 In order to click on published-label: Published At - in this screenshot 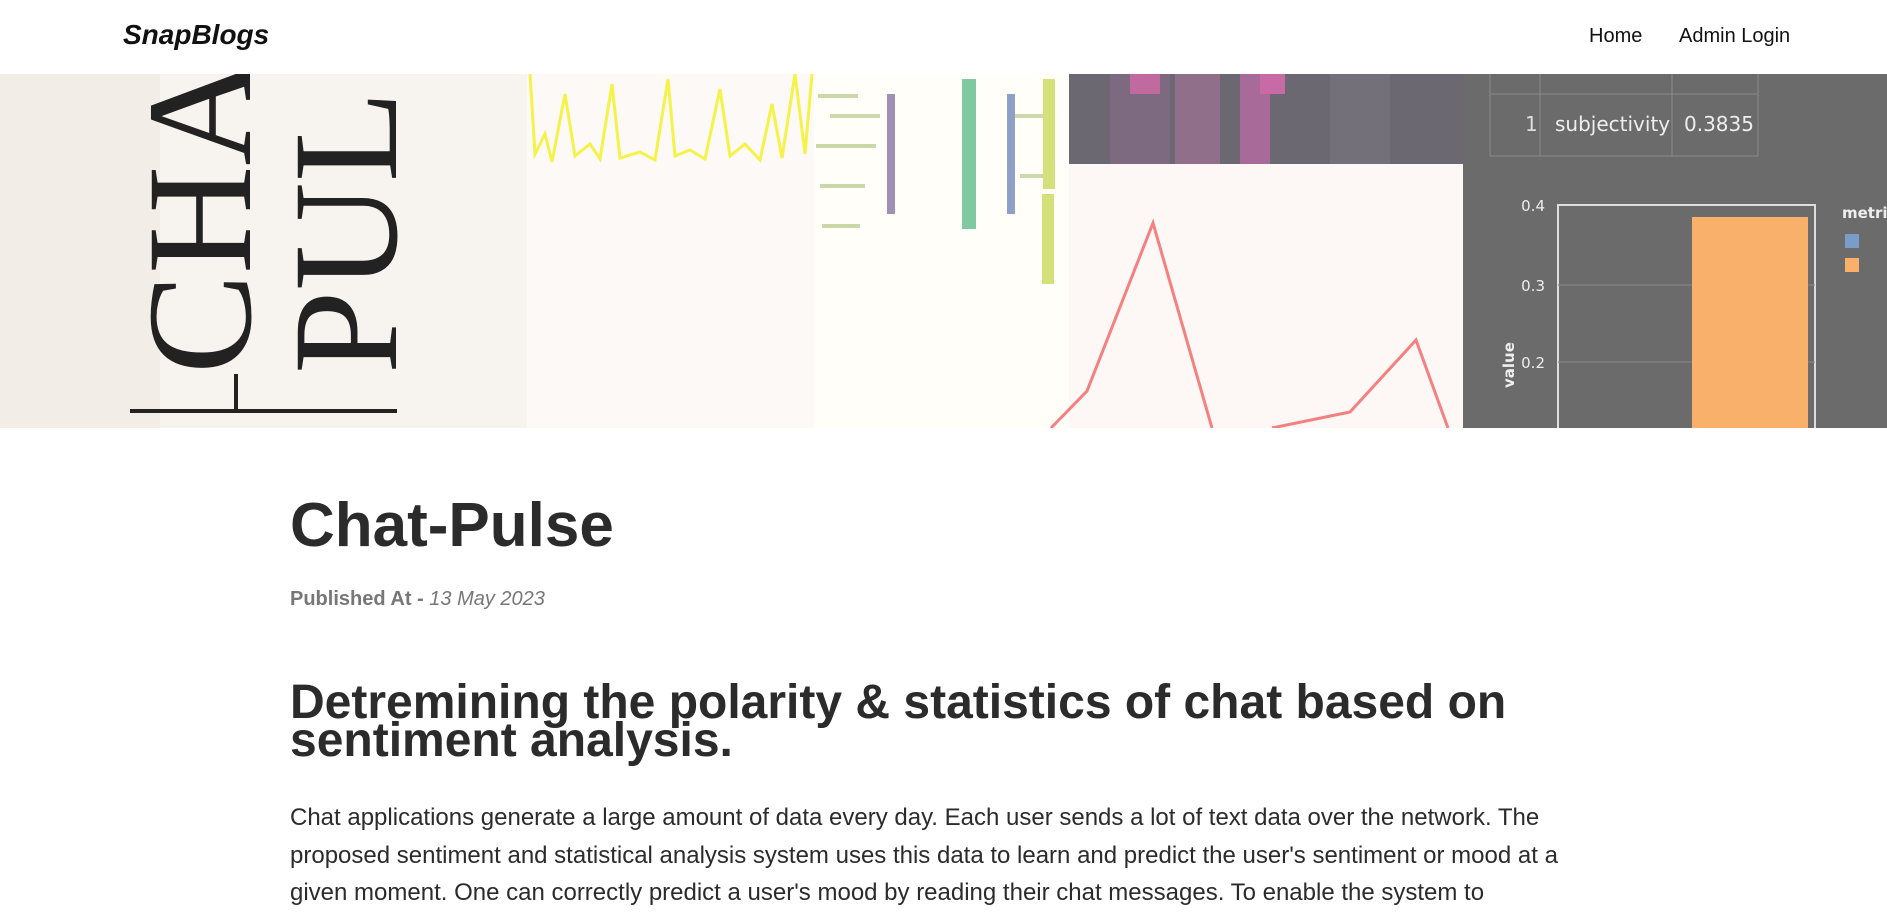, I will do `click(357, 599)`.